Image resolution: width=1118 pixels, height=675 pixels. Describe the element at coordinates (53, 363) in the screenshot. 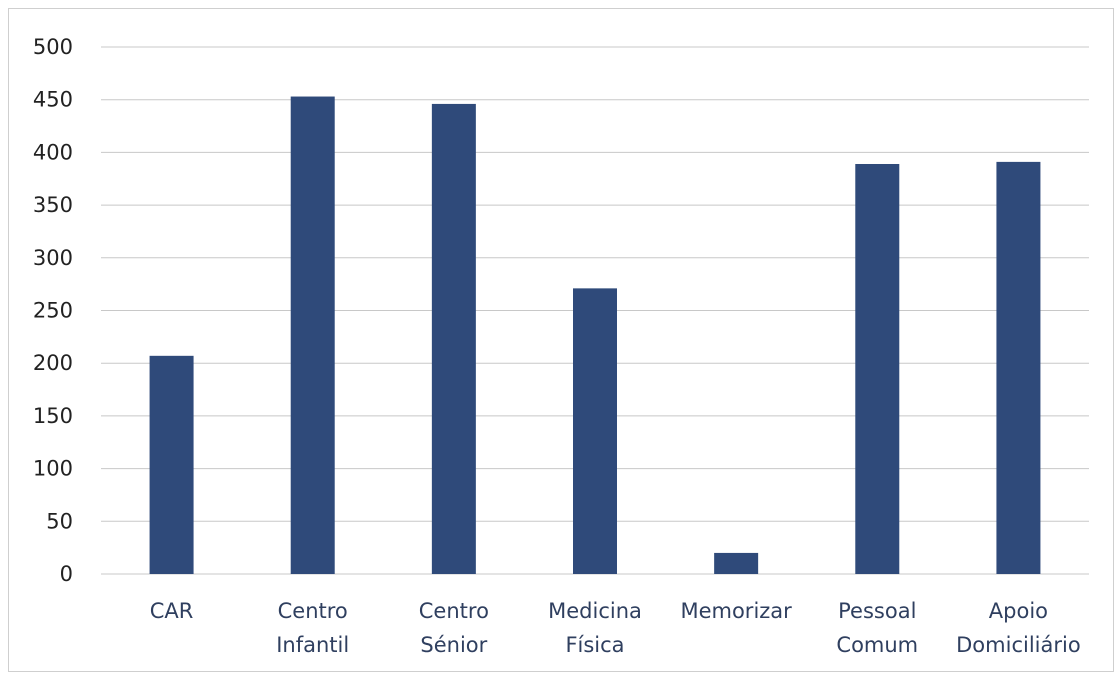

I see `y-tick-label: 200` at that location.